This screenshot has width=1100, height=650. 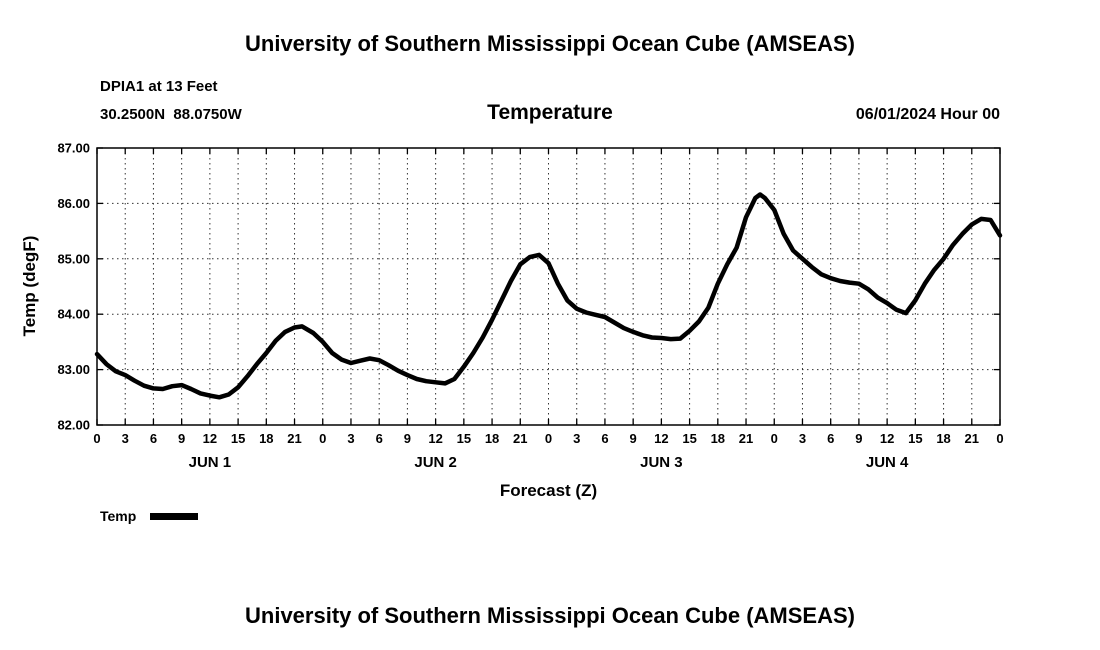 What do you see at coordinates (548, 490) in the screenshot?
I see `x-axis-label: Forecast (Z)` at bounding box center [548, 490].